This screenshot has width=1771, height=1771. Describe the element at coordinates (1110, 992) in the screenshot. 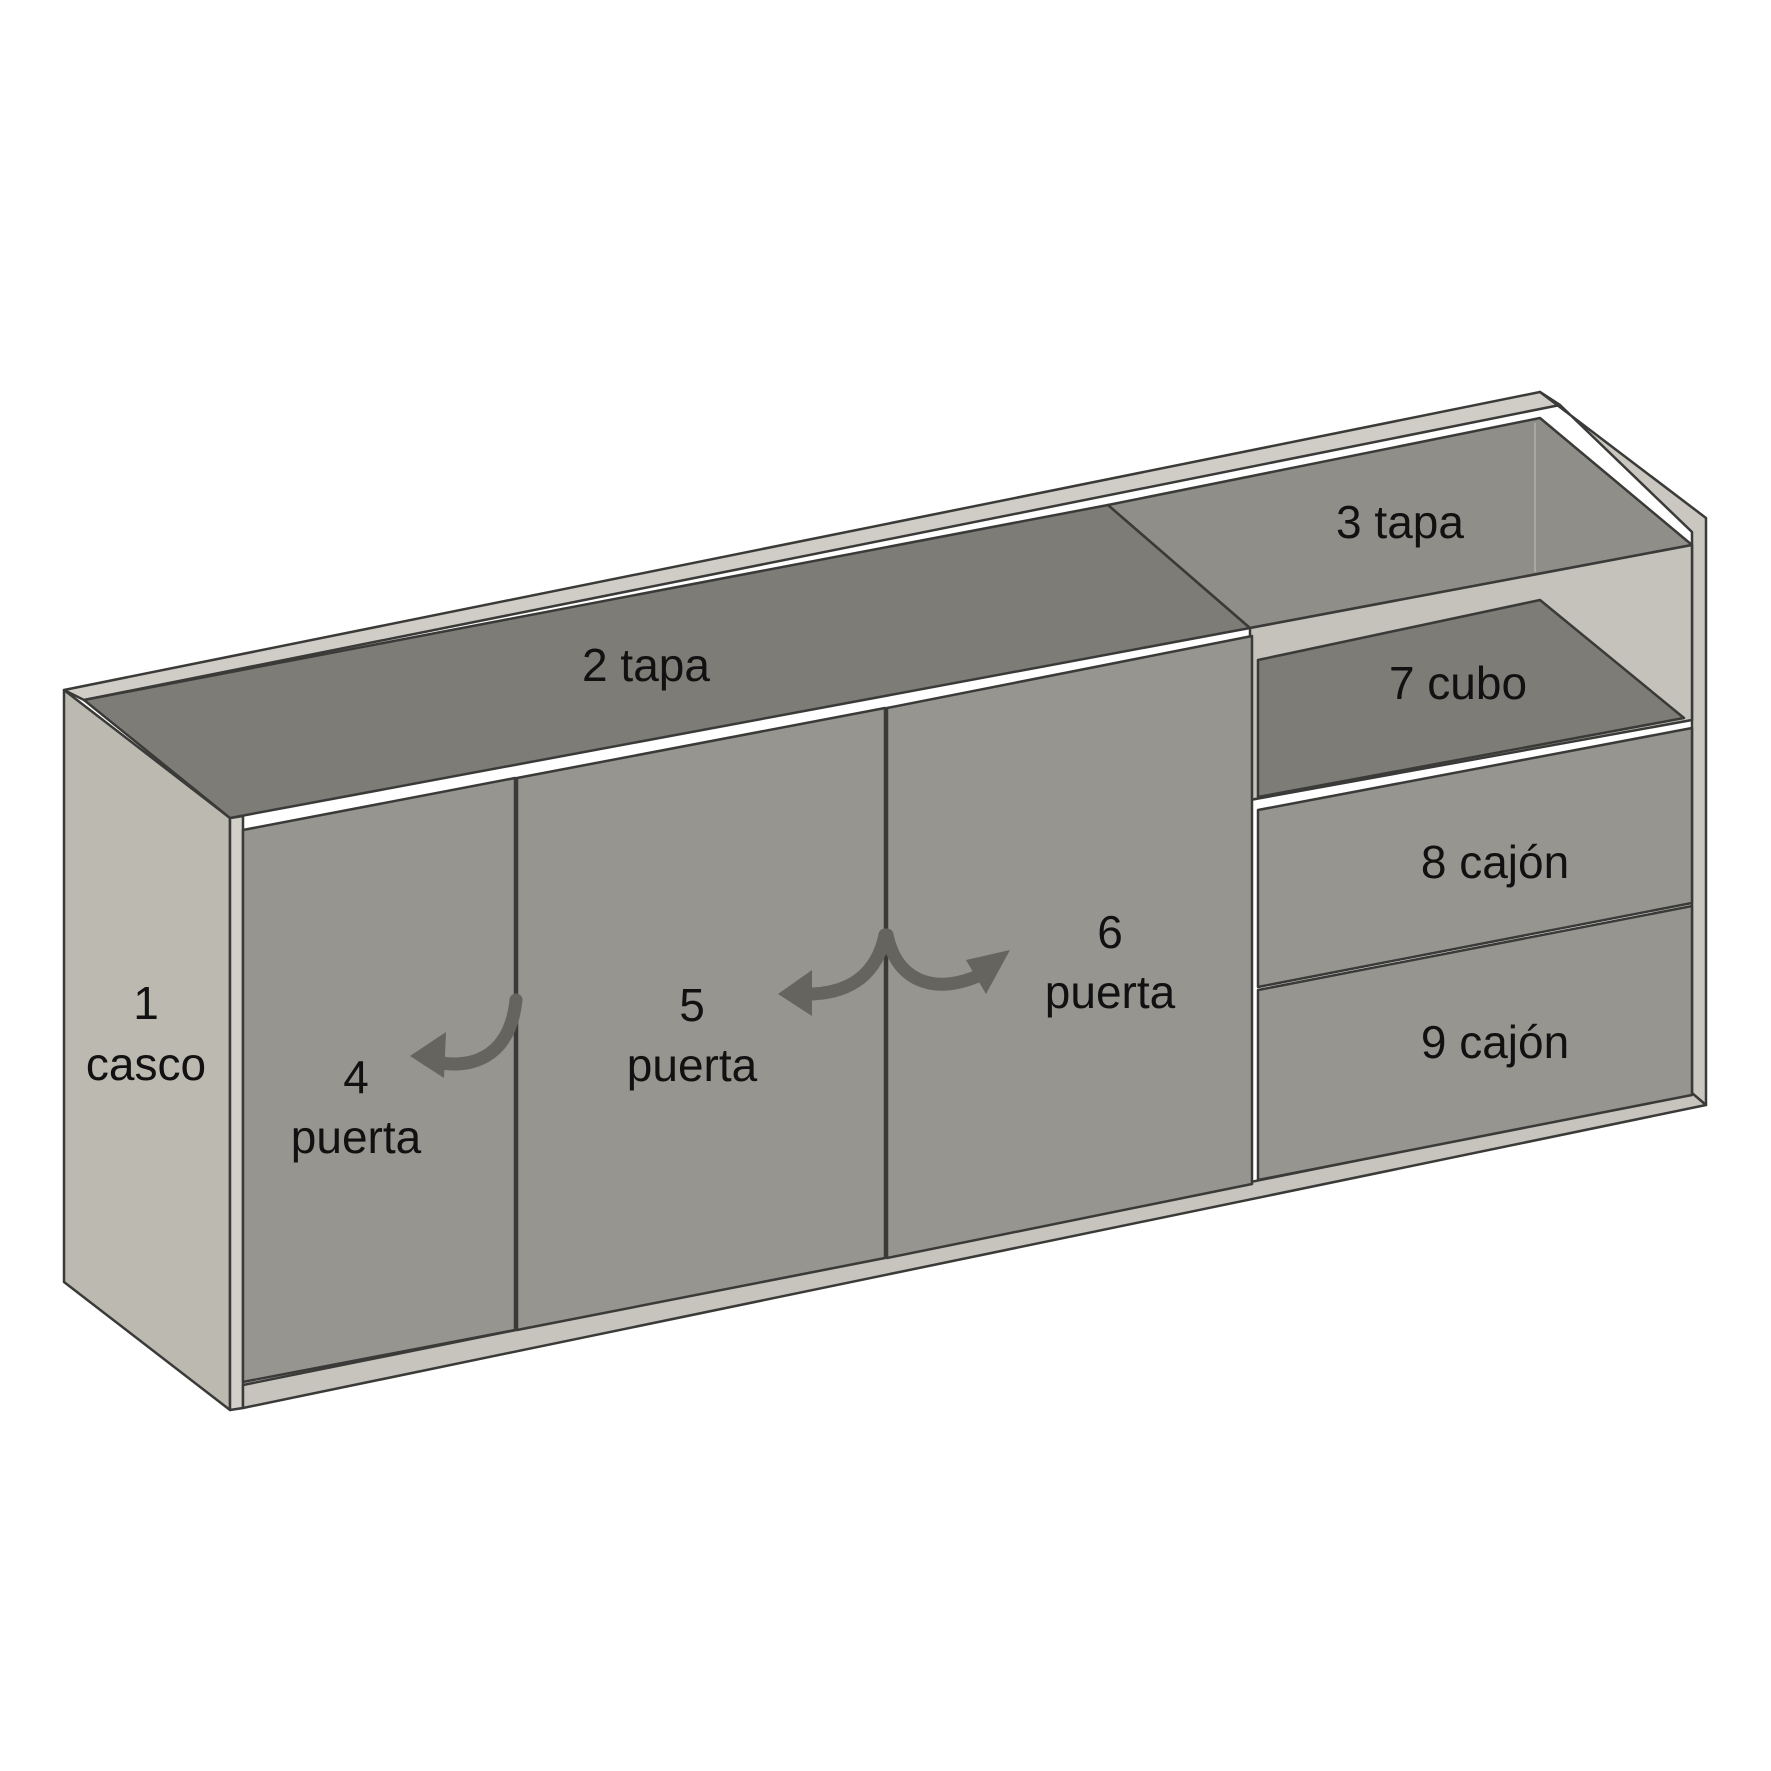

I see `label-puerta-6-name: puerta` at that location.